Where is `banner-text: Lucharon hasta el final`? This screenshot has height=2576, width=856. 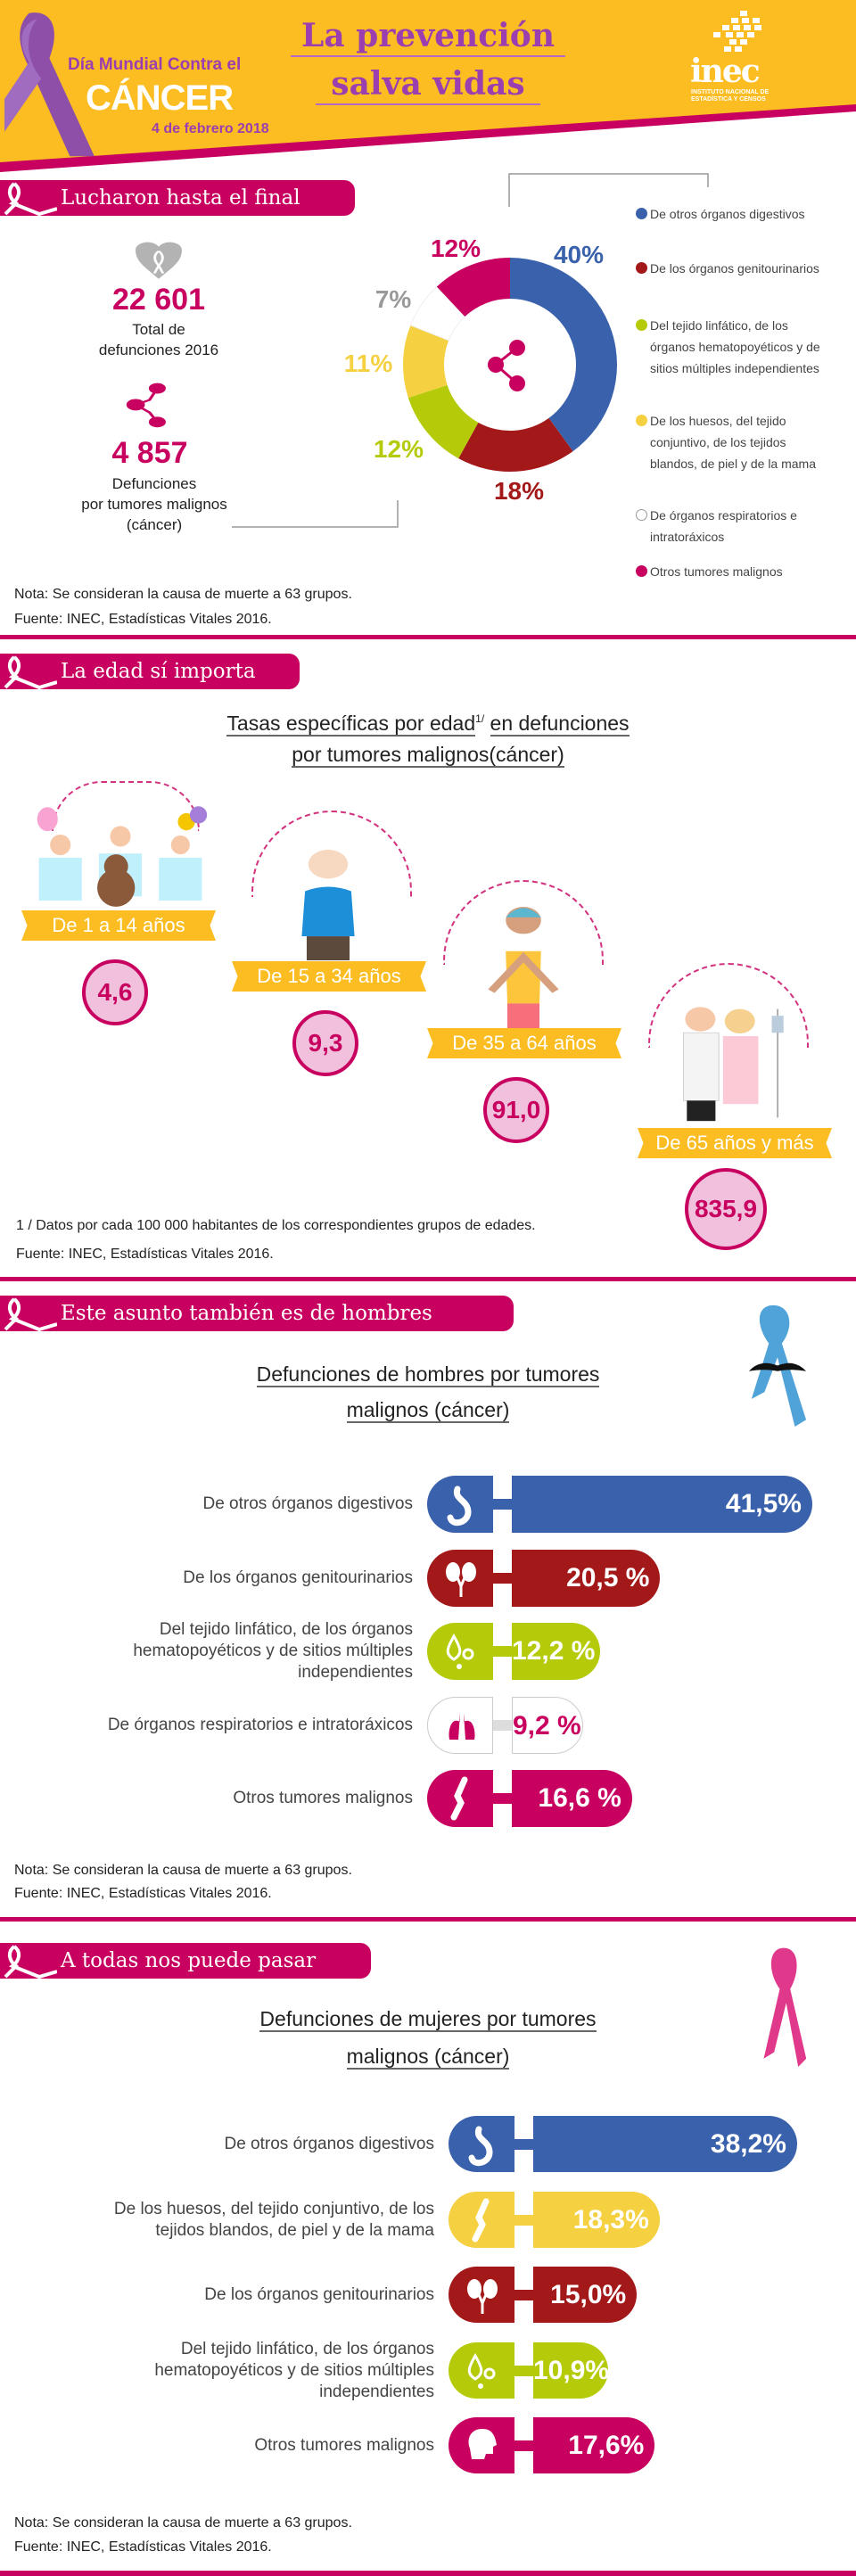 banner-text: Lucharon hasta el final is located at coordinates (180, 198).